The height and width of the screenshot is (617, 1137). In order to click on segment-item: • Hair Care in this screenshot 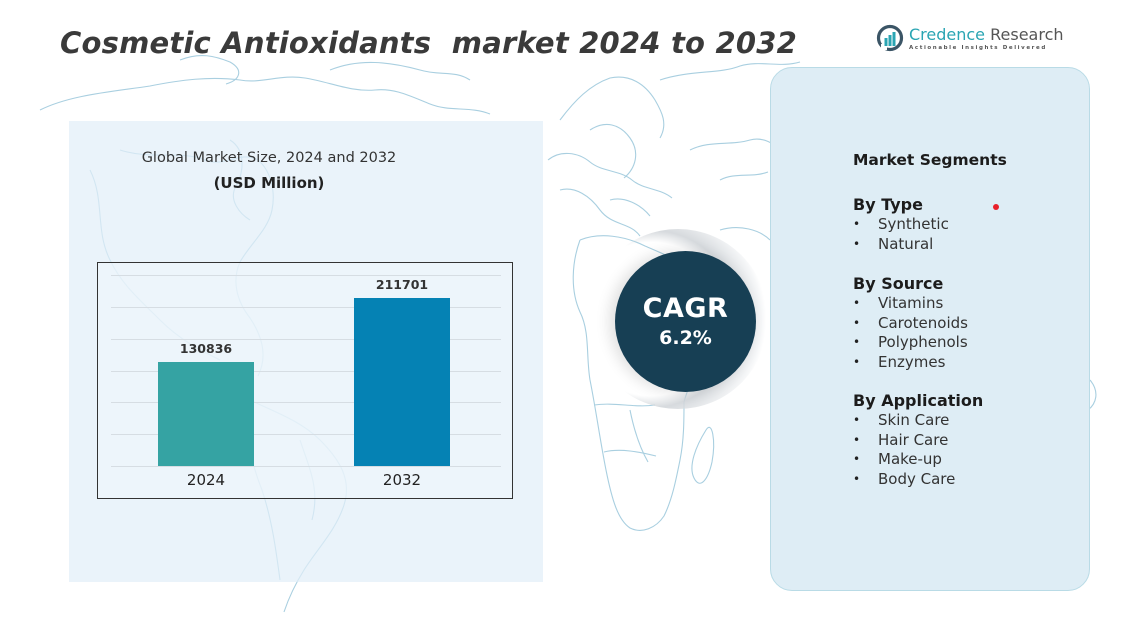, I will do `click(918, 441)`.